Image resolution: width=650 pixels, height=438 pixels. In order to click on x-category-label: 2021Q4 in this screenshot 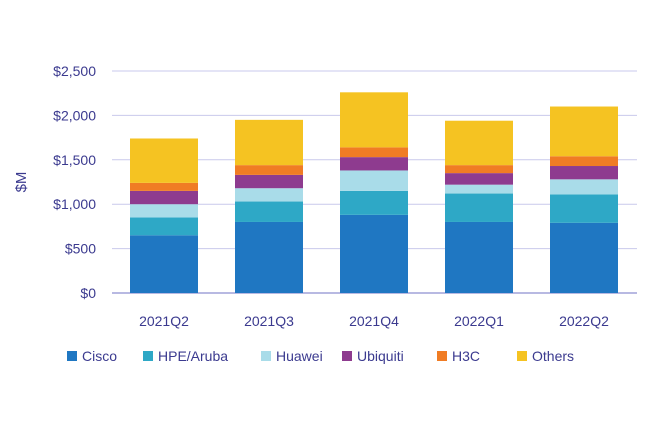, I will do `click(374, 321)`.